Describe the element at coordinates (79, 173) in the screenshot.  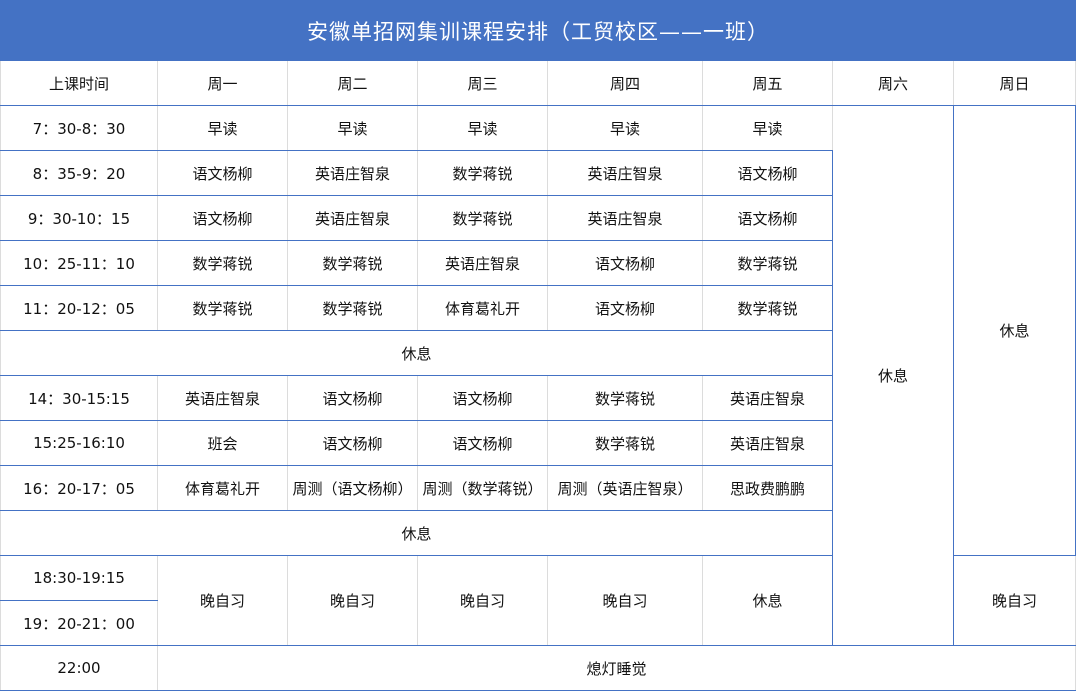
I see `time-cell: 8：35-9：20` at that location.